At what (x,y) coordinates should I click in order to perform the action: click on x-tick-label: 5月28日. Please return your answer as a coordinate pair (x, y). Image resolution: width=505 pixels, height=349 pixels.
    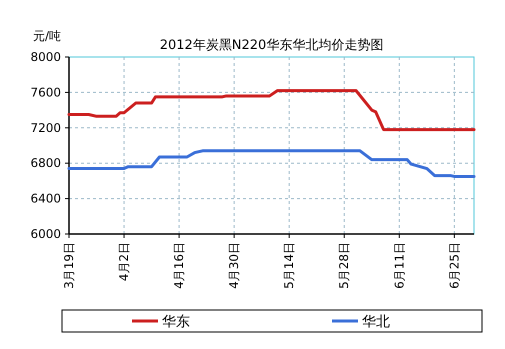
    Looking at the image, I should click on (344, 265).